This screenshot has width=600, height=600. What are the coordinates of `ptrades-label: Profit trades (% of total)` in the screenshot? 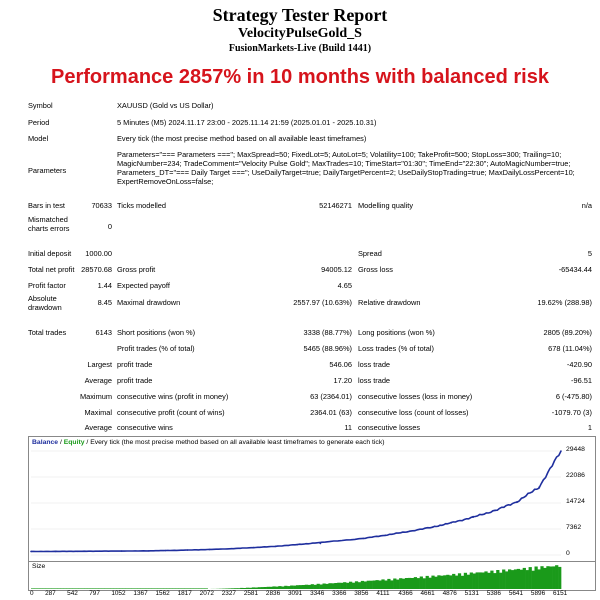 It's located at (156, 348).